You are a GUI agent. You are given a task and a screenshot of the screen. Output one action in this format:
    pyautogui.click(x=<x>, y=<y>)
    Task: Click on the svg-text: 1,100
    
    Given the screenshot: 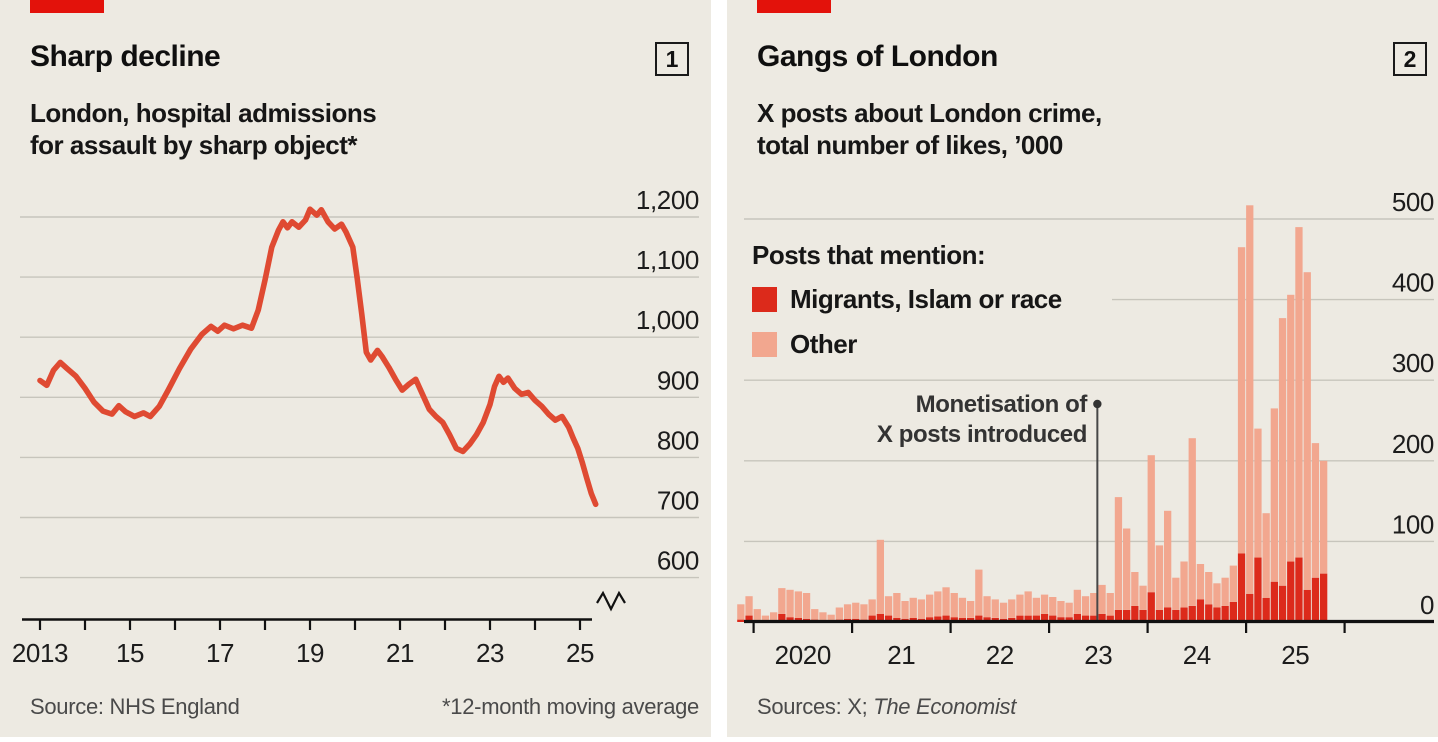 What is the action you would take?
    pyautogui.click(x=667, y=260)
    